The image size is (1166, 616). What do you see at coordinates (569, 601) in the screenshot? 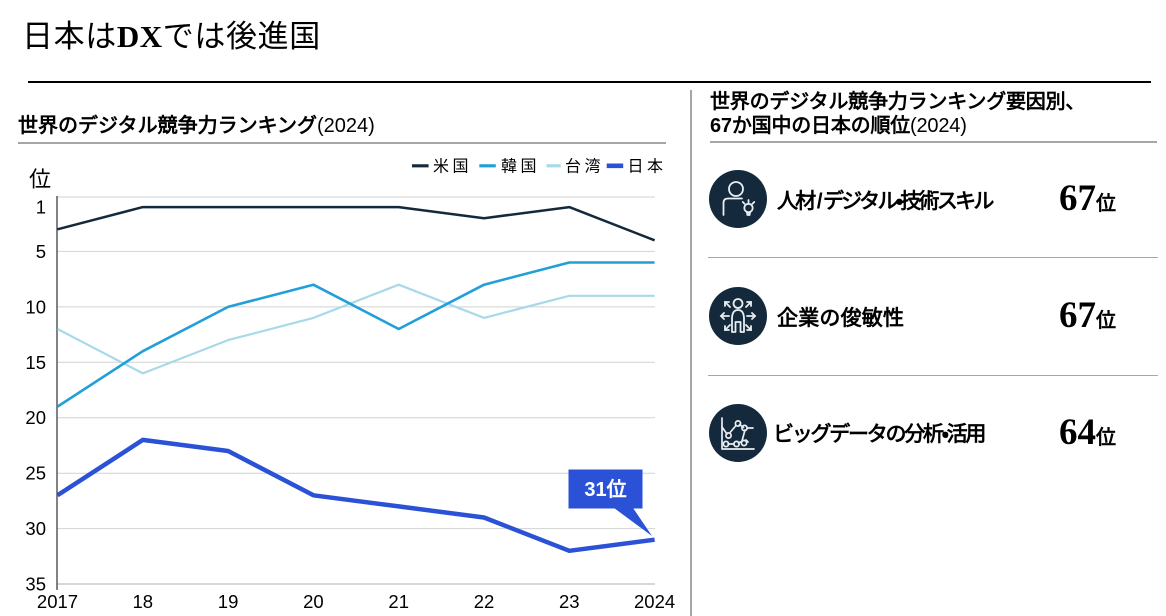
I see `svg-text: 23` at bounding box center [569, 601].